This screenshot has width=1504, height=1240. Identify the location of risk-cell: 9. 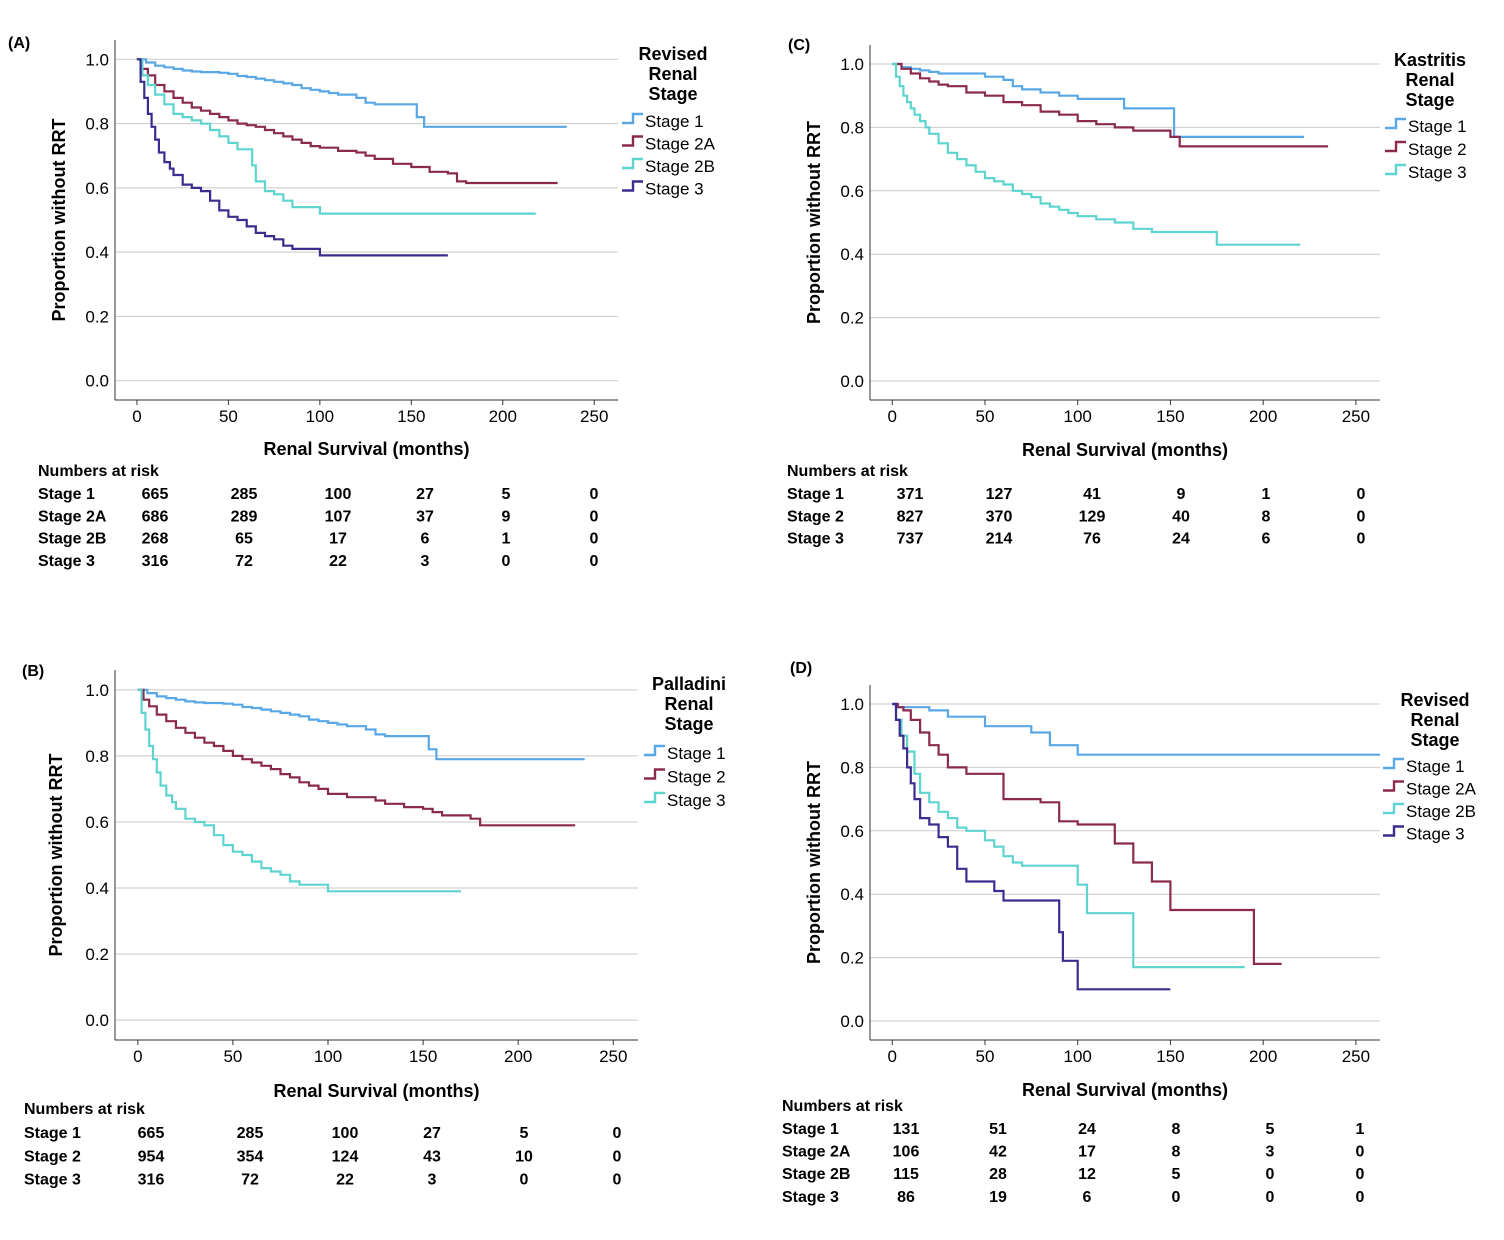
(506, 516).